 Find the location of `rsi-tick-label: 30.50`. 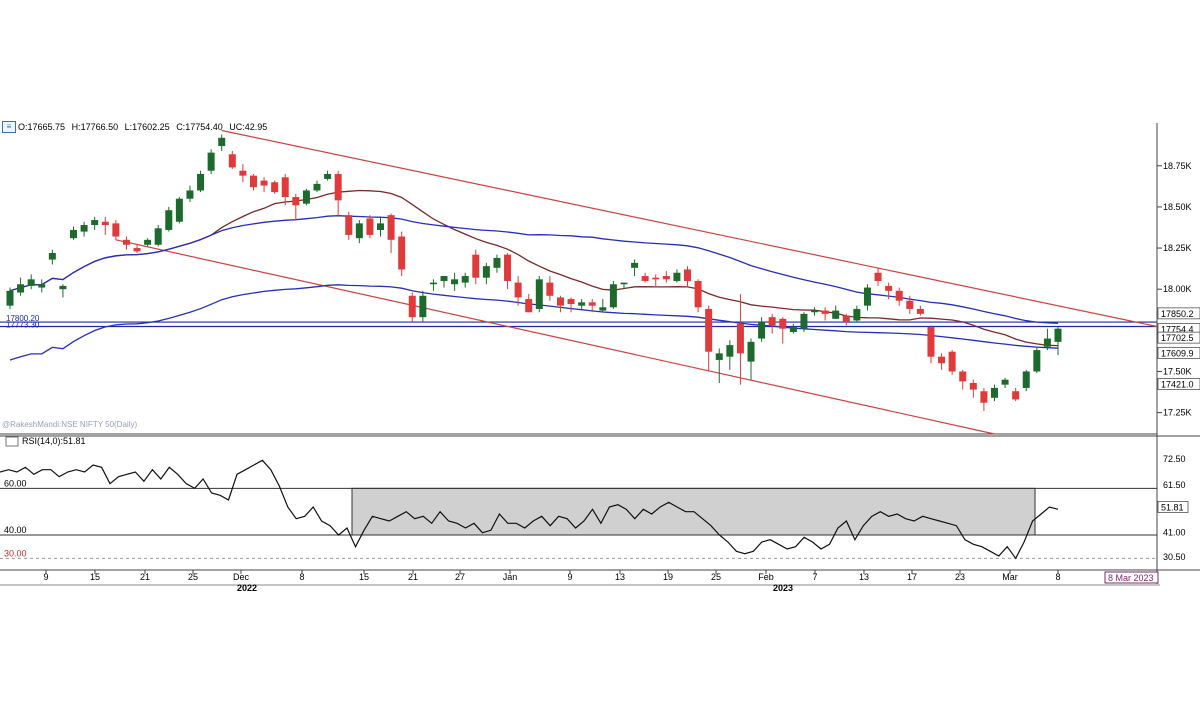

rsi-tick-label: 30.50 is located at coordinates (1174, 557).